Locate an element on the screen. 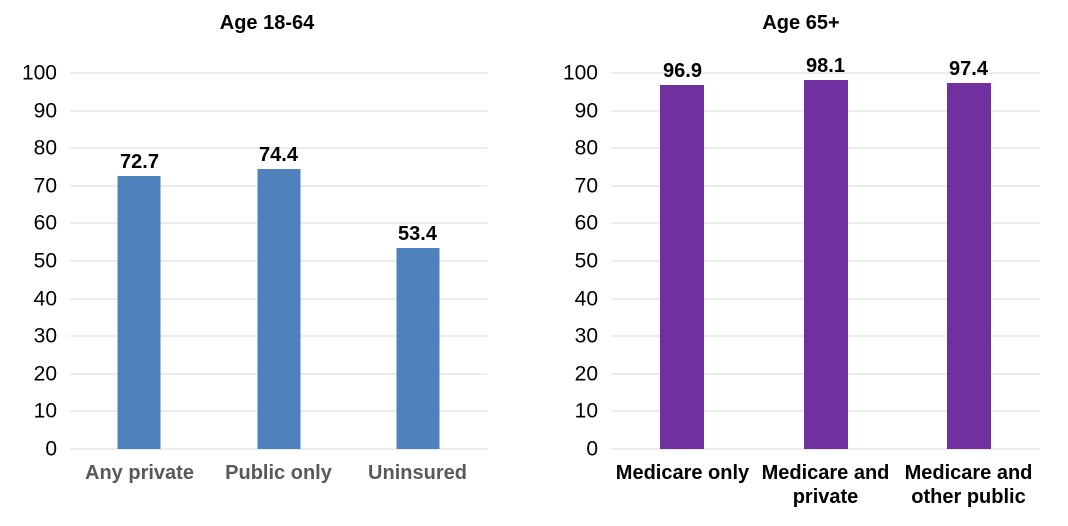 Image resolution: width=1068 pixels, height=526 pixels. bar-value-label: 98.1 is located at coordinates (825, 66).